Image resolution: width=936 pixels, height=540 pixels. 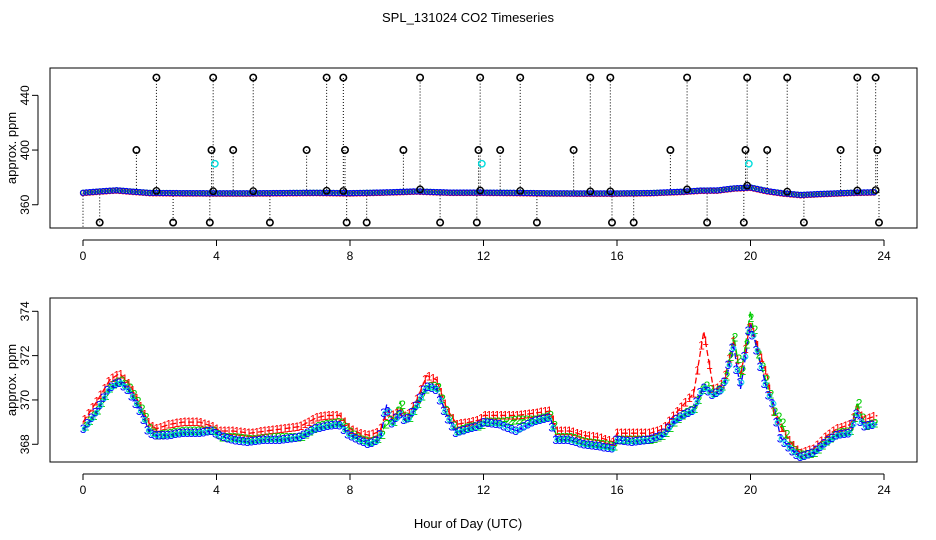 I want to click on bottom-x-tick-label: 4, so click(x=216, y=490).